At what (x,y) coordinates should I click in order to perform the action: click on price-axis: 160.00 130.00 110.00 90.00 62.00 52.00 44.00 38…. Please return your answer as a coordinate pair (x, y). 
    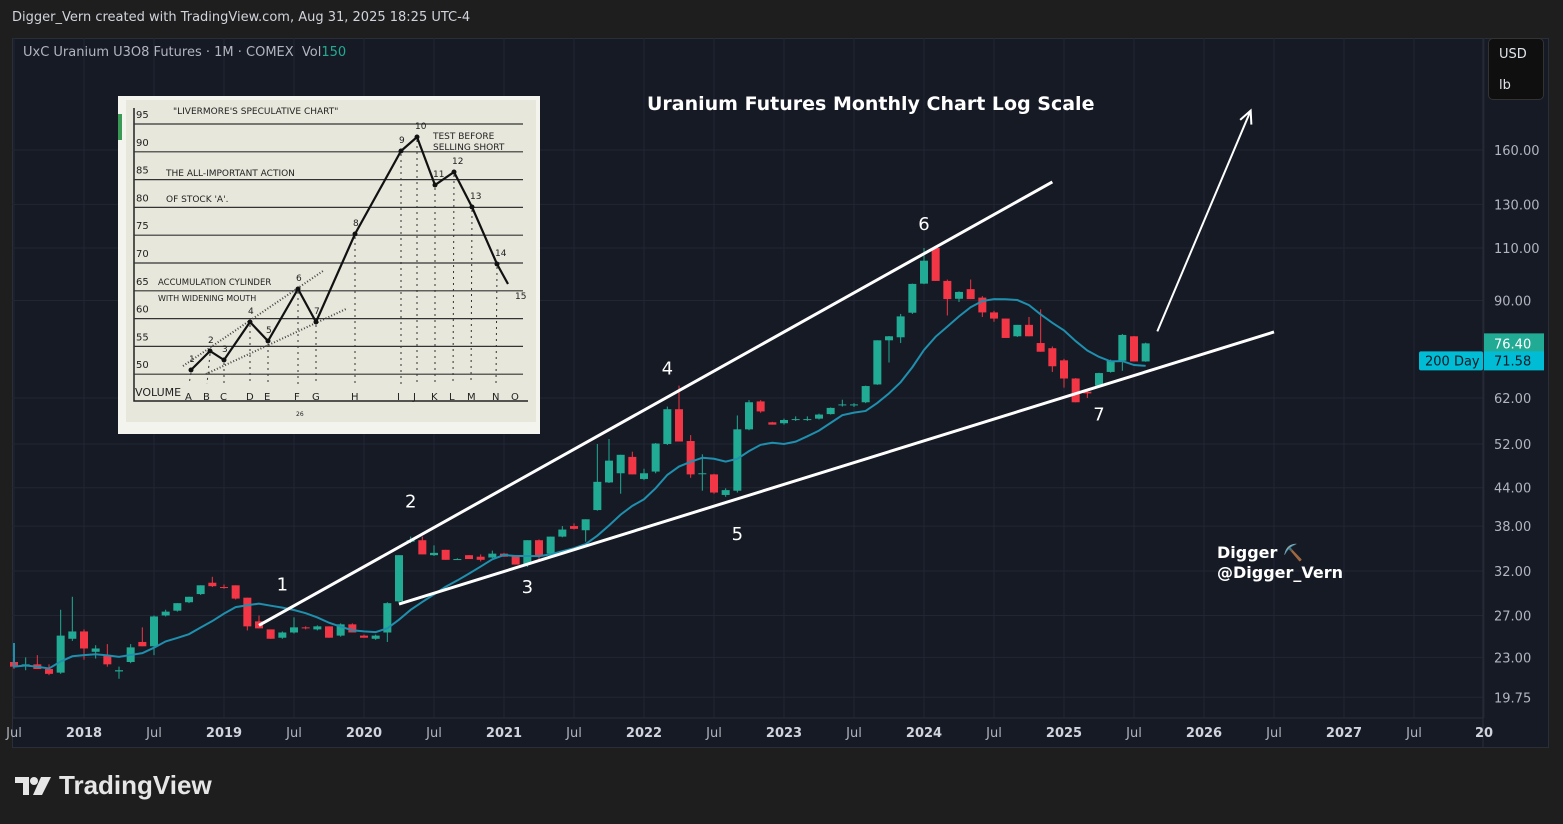
    Looking at the image, I should click on (1517, 425).